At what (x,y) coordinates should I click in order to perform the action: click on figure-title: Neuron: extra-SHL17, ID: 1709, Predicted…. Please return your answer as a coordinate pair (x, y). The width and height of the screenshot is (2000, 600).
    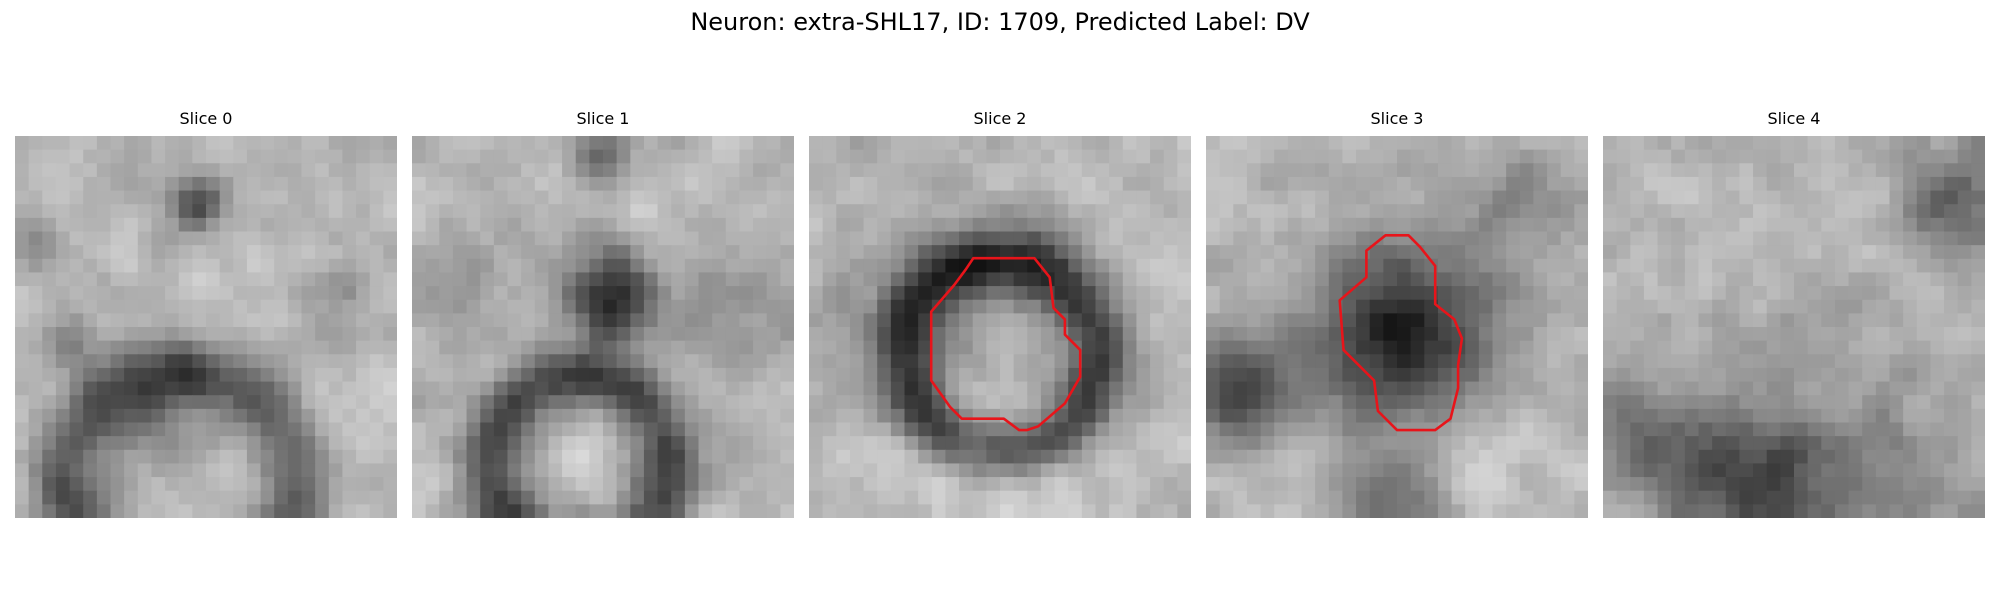
    Looking at the image, I should click on (1000, 22).